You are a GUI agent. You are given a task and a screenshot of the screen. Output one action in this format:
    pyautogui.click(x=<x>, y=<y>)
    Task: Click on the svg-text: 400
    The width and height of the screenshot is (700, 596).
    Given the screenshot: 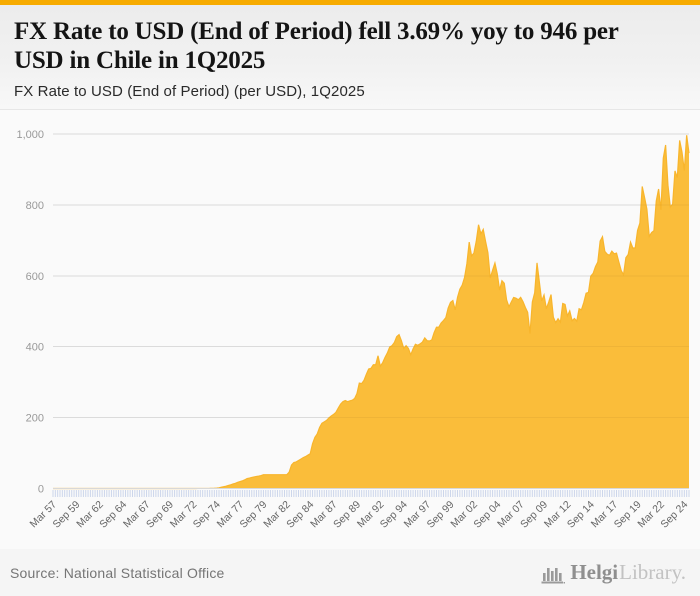 What is the action you would take?
    pyautogui.click(x=35, y=348)
    